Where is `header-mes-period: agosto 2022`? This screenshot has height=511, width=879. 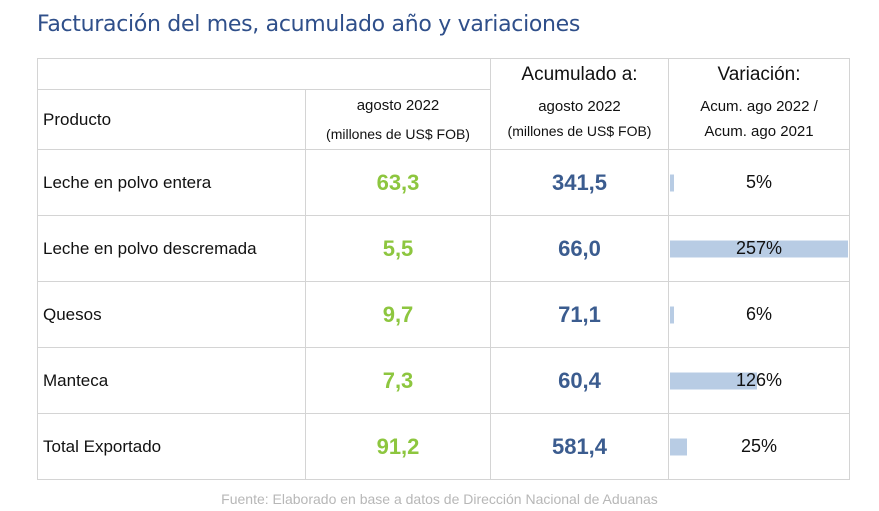
header-mes-period: agosto 2022 is located at coordinates (398, 105).